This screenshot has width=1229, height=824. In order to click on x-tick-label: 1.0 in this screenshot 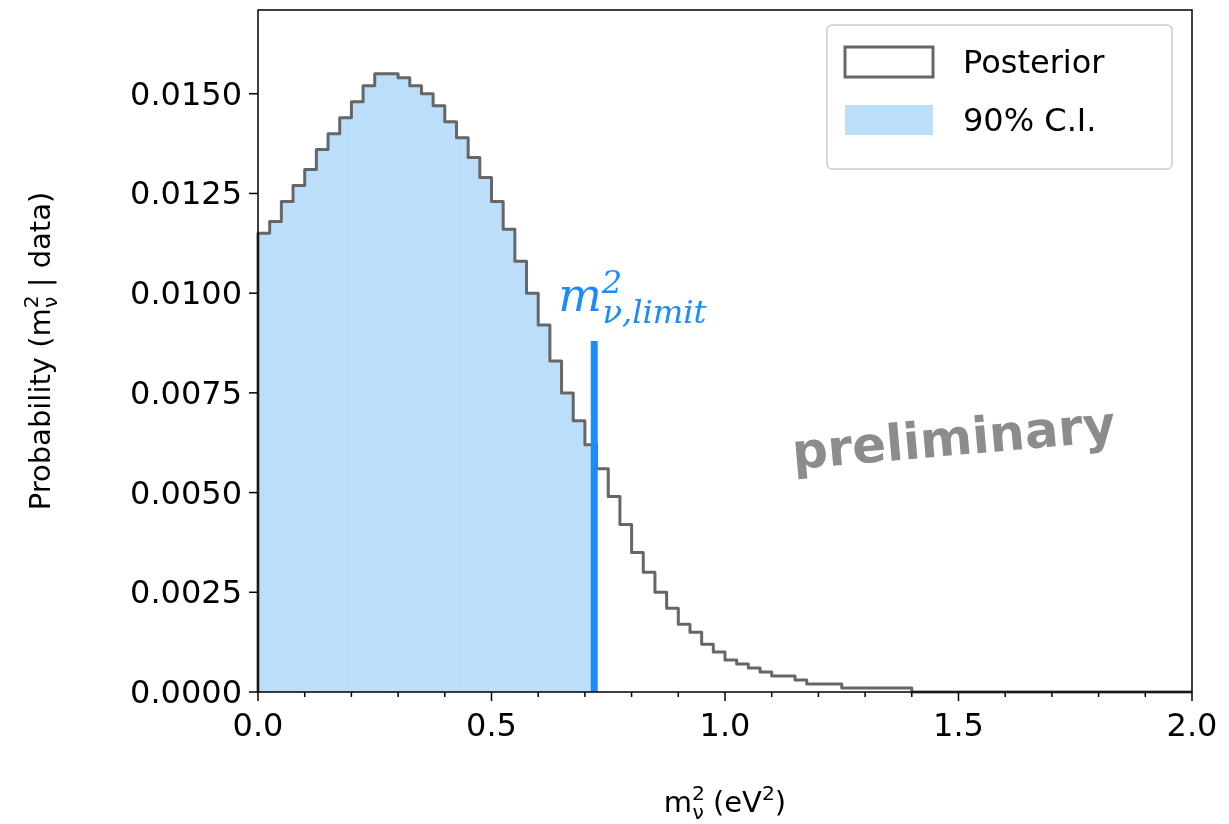, I will do `click(725, 725)`.